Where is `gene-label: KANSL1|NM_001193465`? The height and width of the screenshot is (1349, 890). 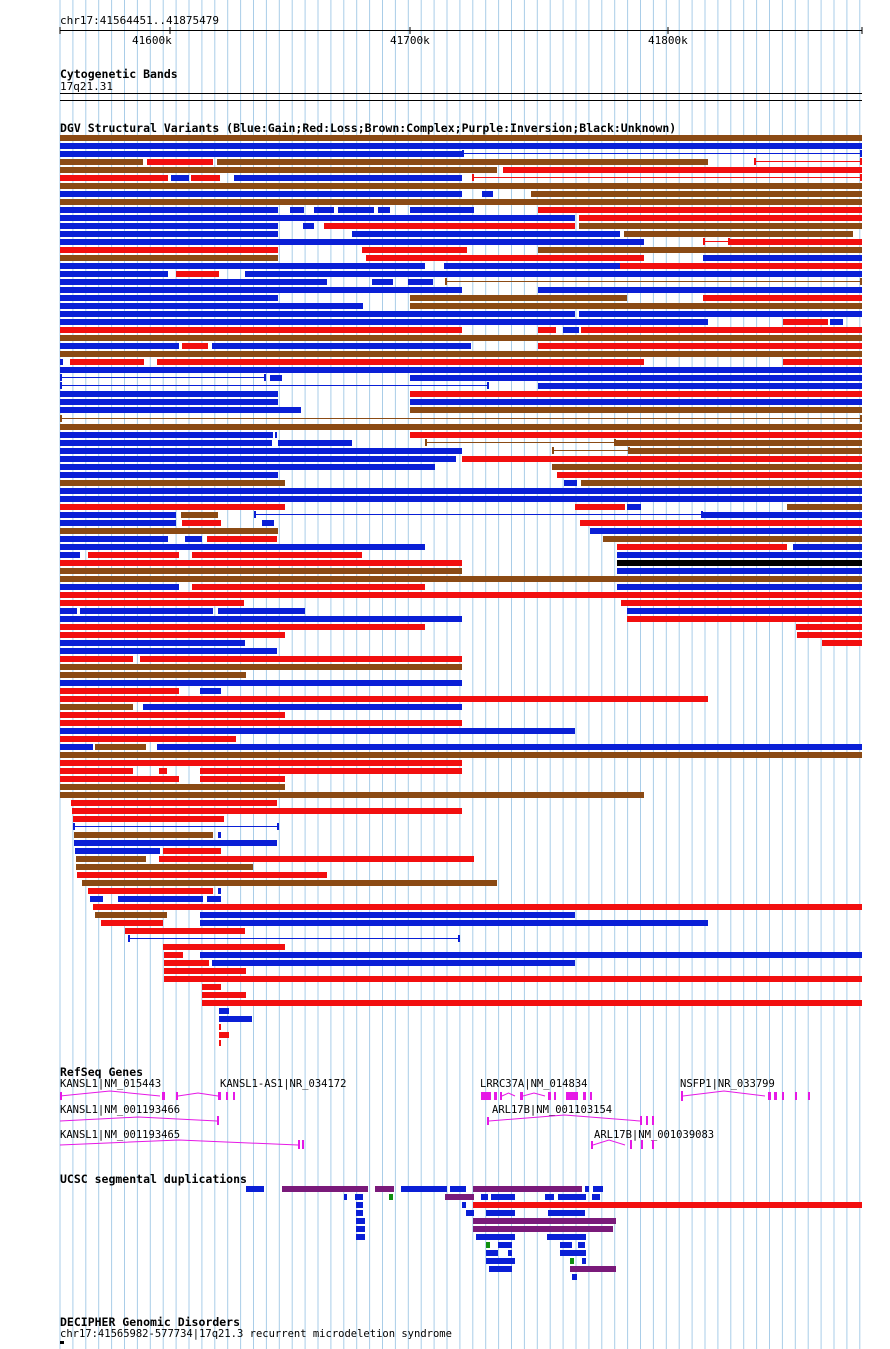
gene-label: KANSL1|NM_001193465 is located at coordinates (120, 1135).